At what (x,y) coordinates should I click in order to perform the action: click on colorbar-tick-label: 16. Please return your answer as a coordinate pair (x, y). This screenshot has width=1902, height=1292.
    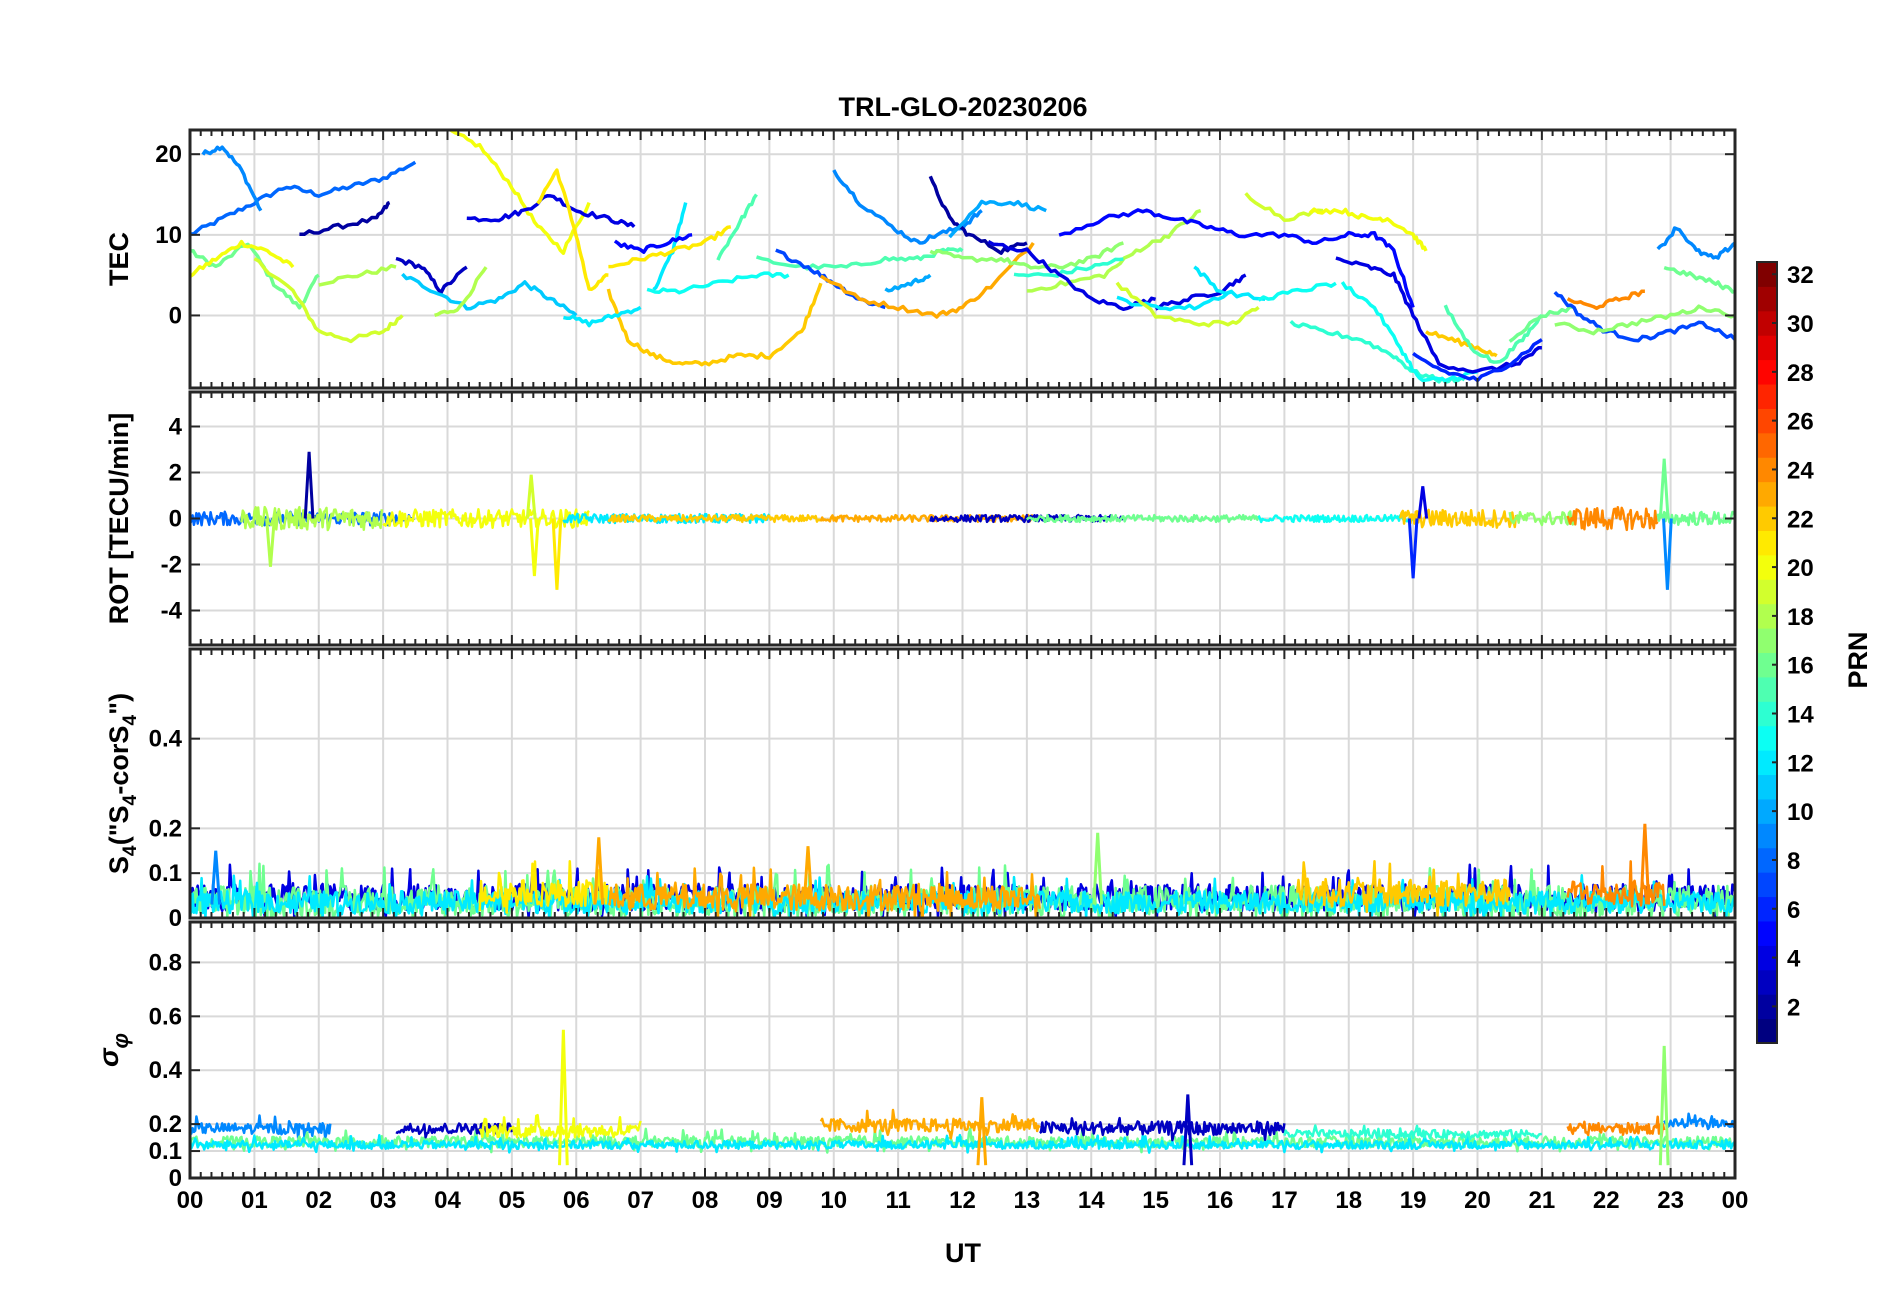
    Looking at the image, I should click on (1800, 666).